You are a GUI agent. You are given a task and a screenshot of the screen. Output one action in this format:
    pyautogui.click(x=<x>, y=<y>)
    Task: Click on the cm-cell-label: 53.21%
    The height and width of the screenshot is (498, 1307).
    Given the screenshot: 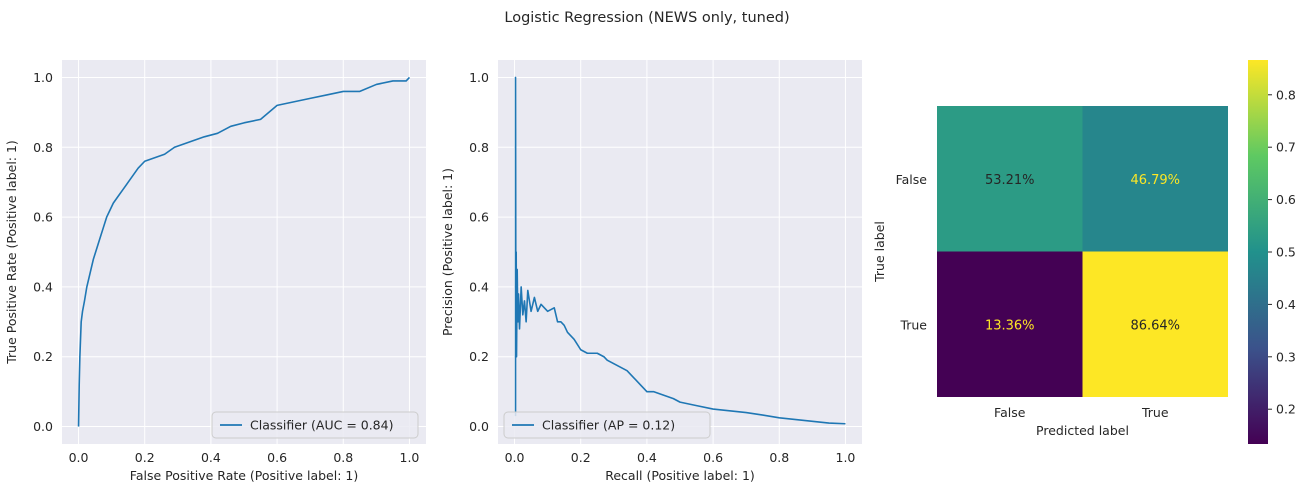 What is the action you would take?
    pyautogui.click(x=1010, y=180)
    